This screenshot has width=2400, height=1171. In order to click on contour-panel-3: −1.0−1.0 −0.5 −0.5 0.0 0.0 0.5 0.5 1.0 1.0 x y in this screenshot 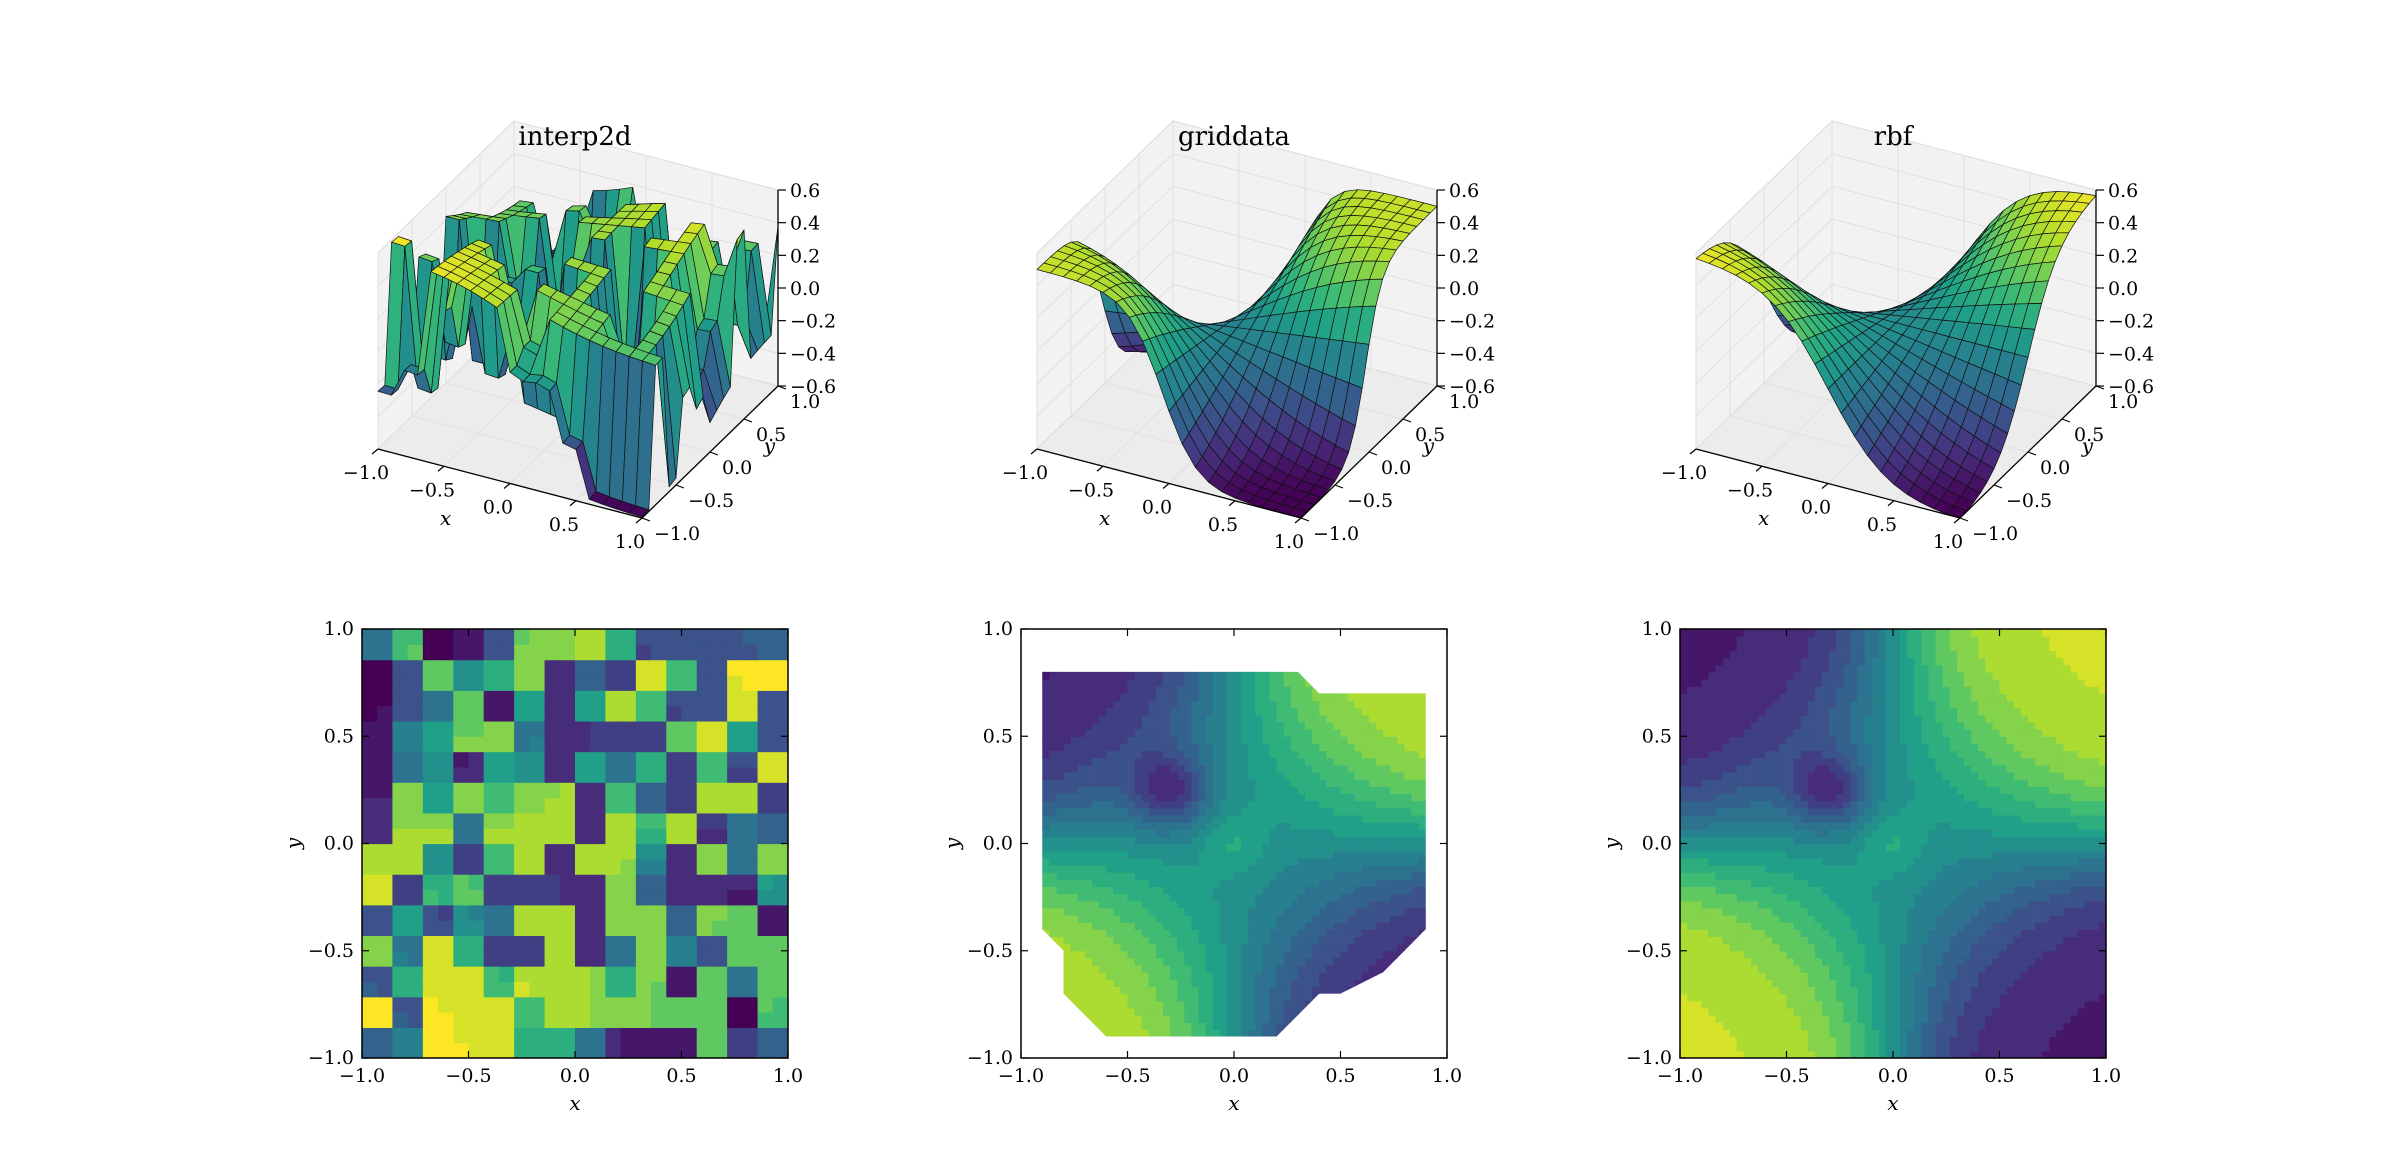, I will do `click(1860, 866)`.